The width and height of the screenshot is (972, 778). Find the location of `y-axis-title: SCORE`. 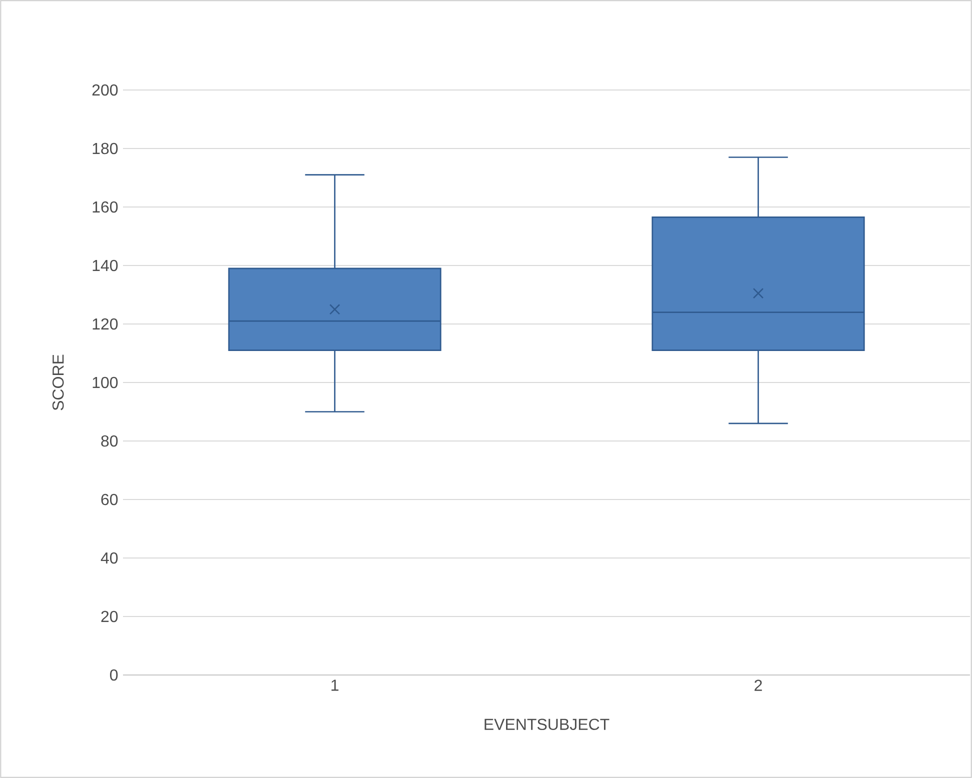

y-axis-title: SCORE is located at coordinates (58, 382).